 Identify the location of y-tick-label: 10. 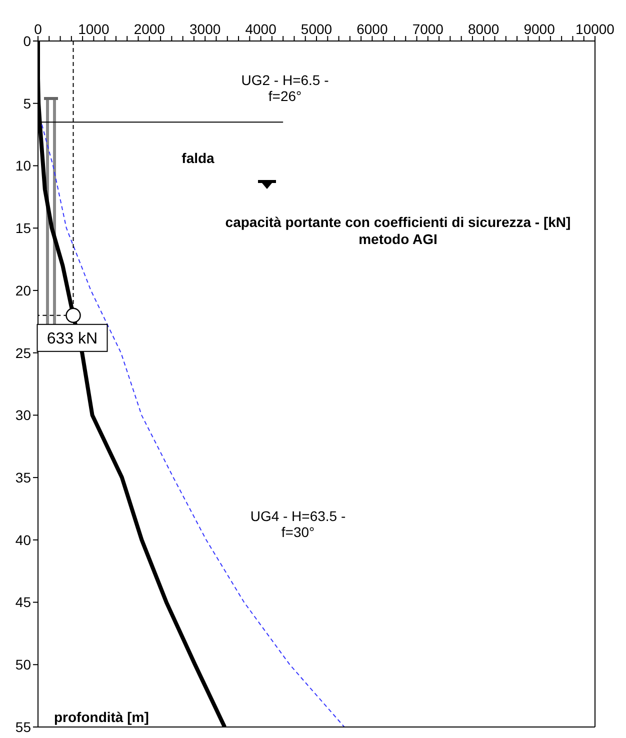
(23, 166).